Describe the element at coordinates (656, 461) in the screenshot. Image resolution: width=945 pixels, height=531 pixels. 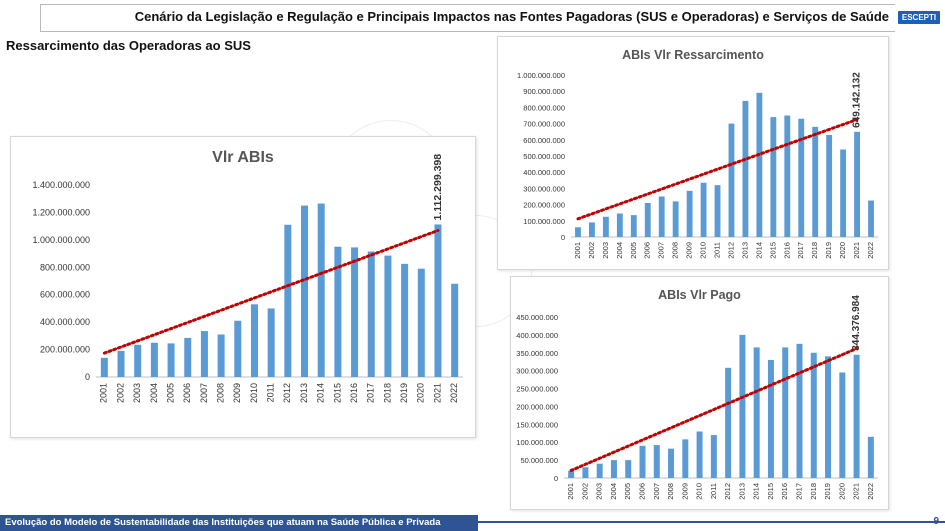
I see `bar-2007` at that location.